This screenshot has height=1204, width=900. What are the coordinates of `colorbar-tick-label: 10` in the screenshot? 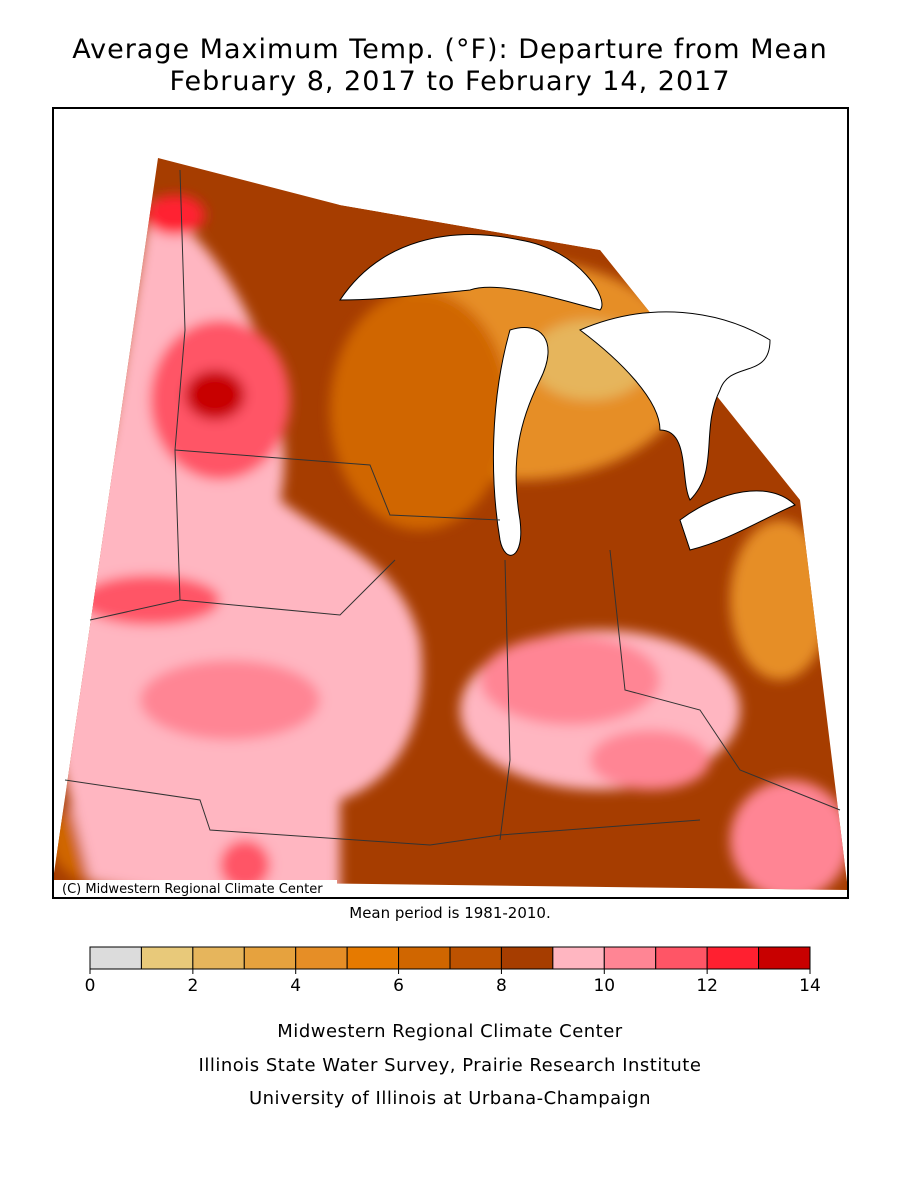 It's located at (604, 986).